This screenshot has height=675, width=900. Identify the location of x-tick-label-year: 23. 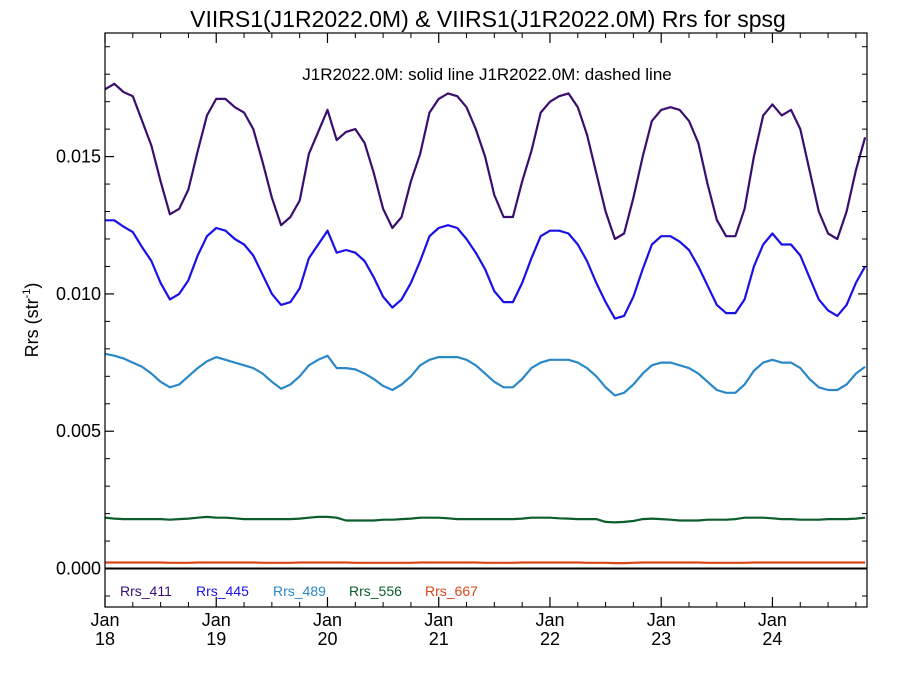
(661, 639).